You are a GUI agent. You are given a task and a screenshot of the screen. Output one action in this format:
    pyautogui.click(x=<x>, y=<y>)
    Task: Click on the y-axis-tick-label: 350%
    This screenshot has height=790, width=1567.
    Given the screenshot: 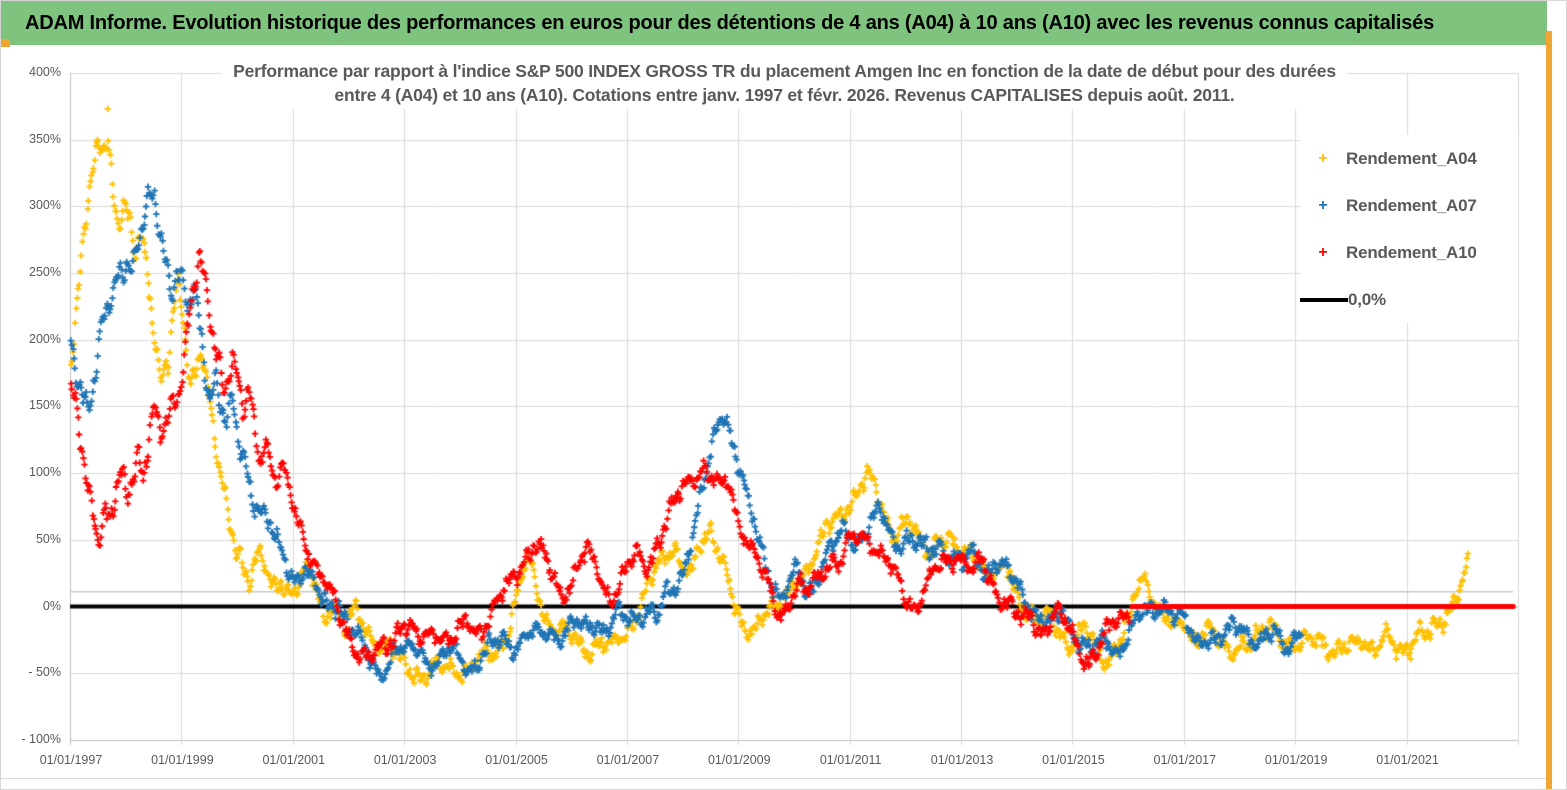 What is the action you would take?
    pyautogui.click(x=45, y=138)
    